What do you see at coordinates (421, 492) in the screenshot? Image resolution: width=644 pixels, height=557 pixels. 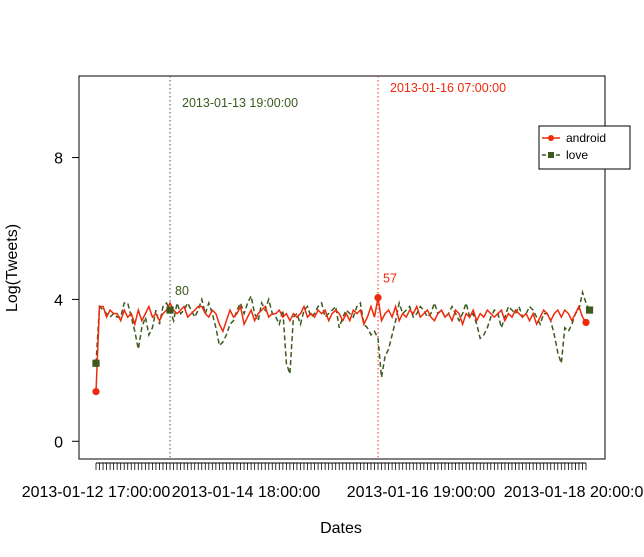 I see `x-tick-label: 2013-01-16 19:00:00` at bounding box center [421, 492].